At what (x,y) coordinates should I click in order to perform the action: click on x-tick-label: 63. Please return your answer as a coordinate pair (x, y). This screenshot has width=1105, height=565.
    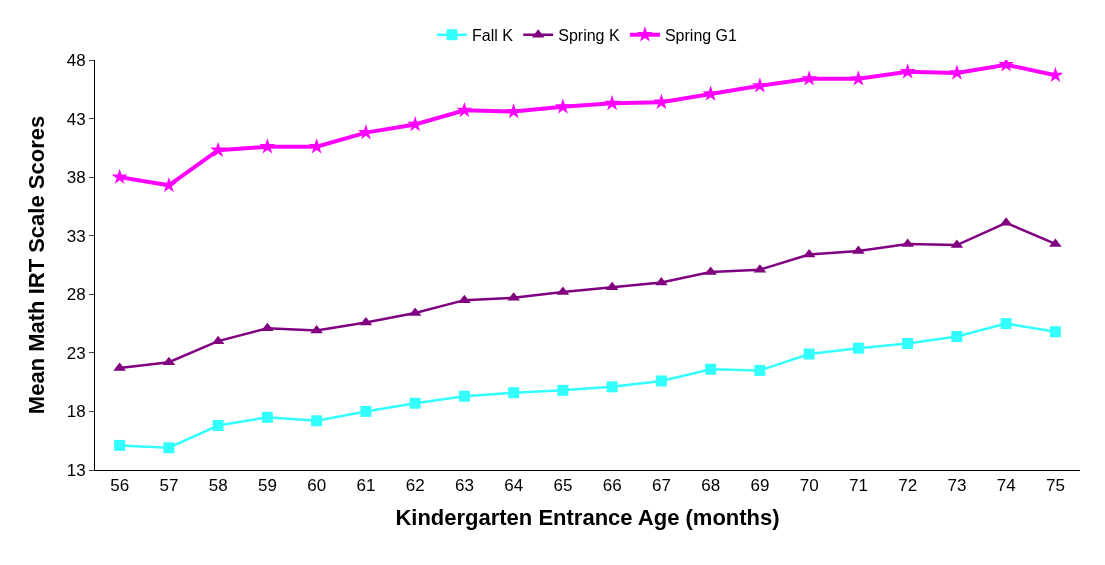
    Looking at the image, I should click on (464, 486).